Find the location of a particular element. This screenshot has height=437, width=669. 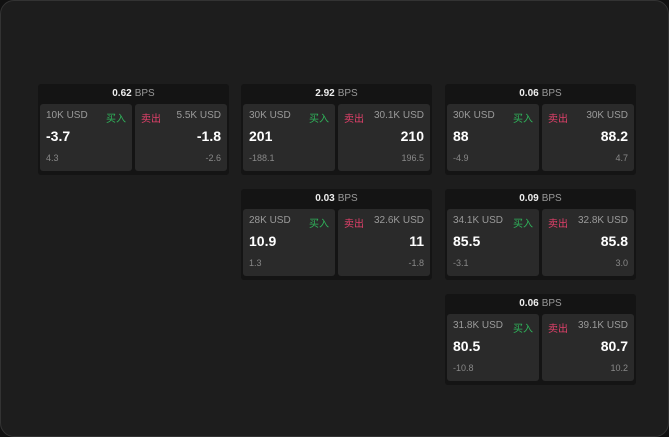

spread-value: 0.09 is located at coordinates (529, 198).